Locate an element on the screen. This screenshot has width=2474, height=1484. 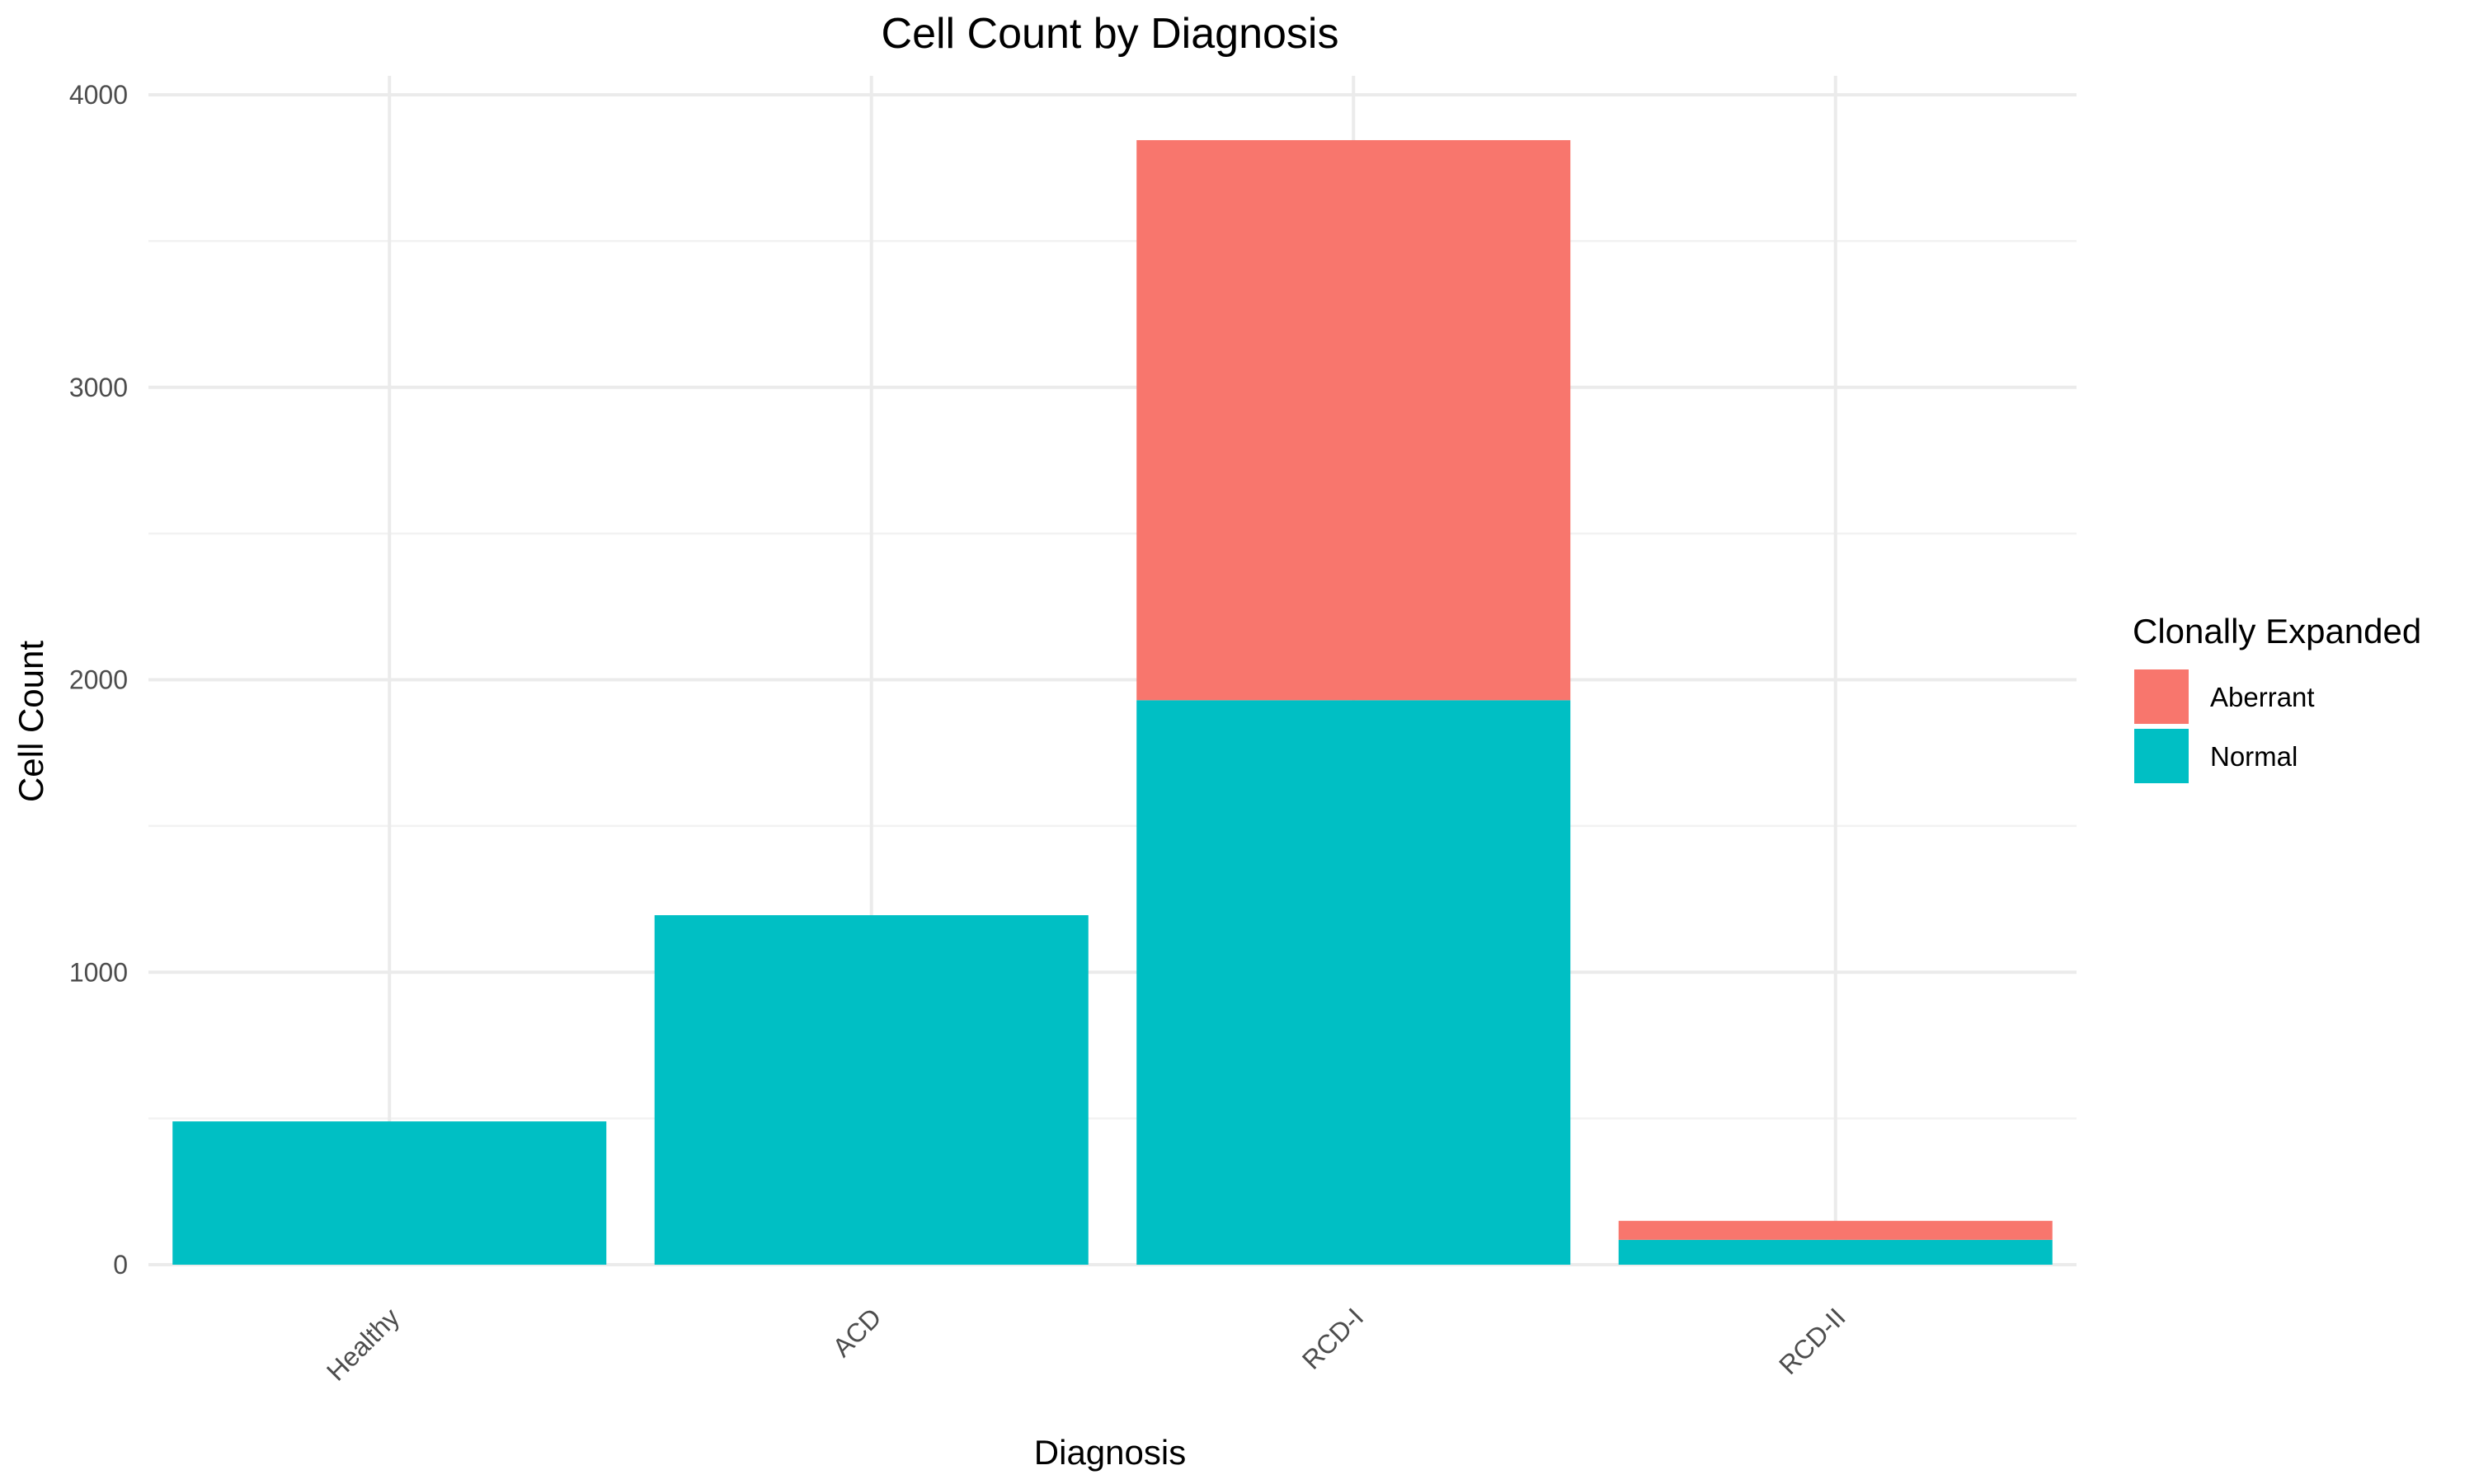
y-axis-title: Cell Count is located at coordinates (31, 721).